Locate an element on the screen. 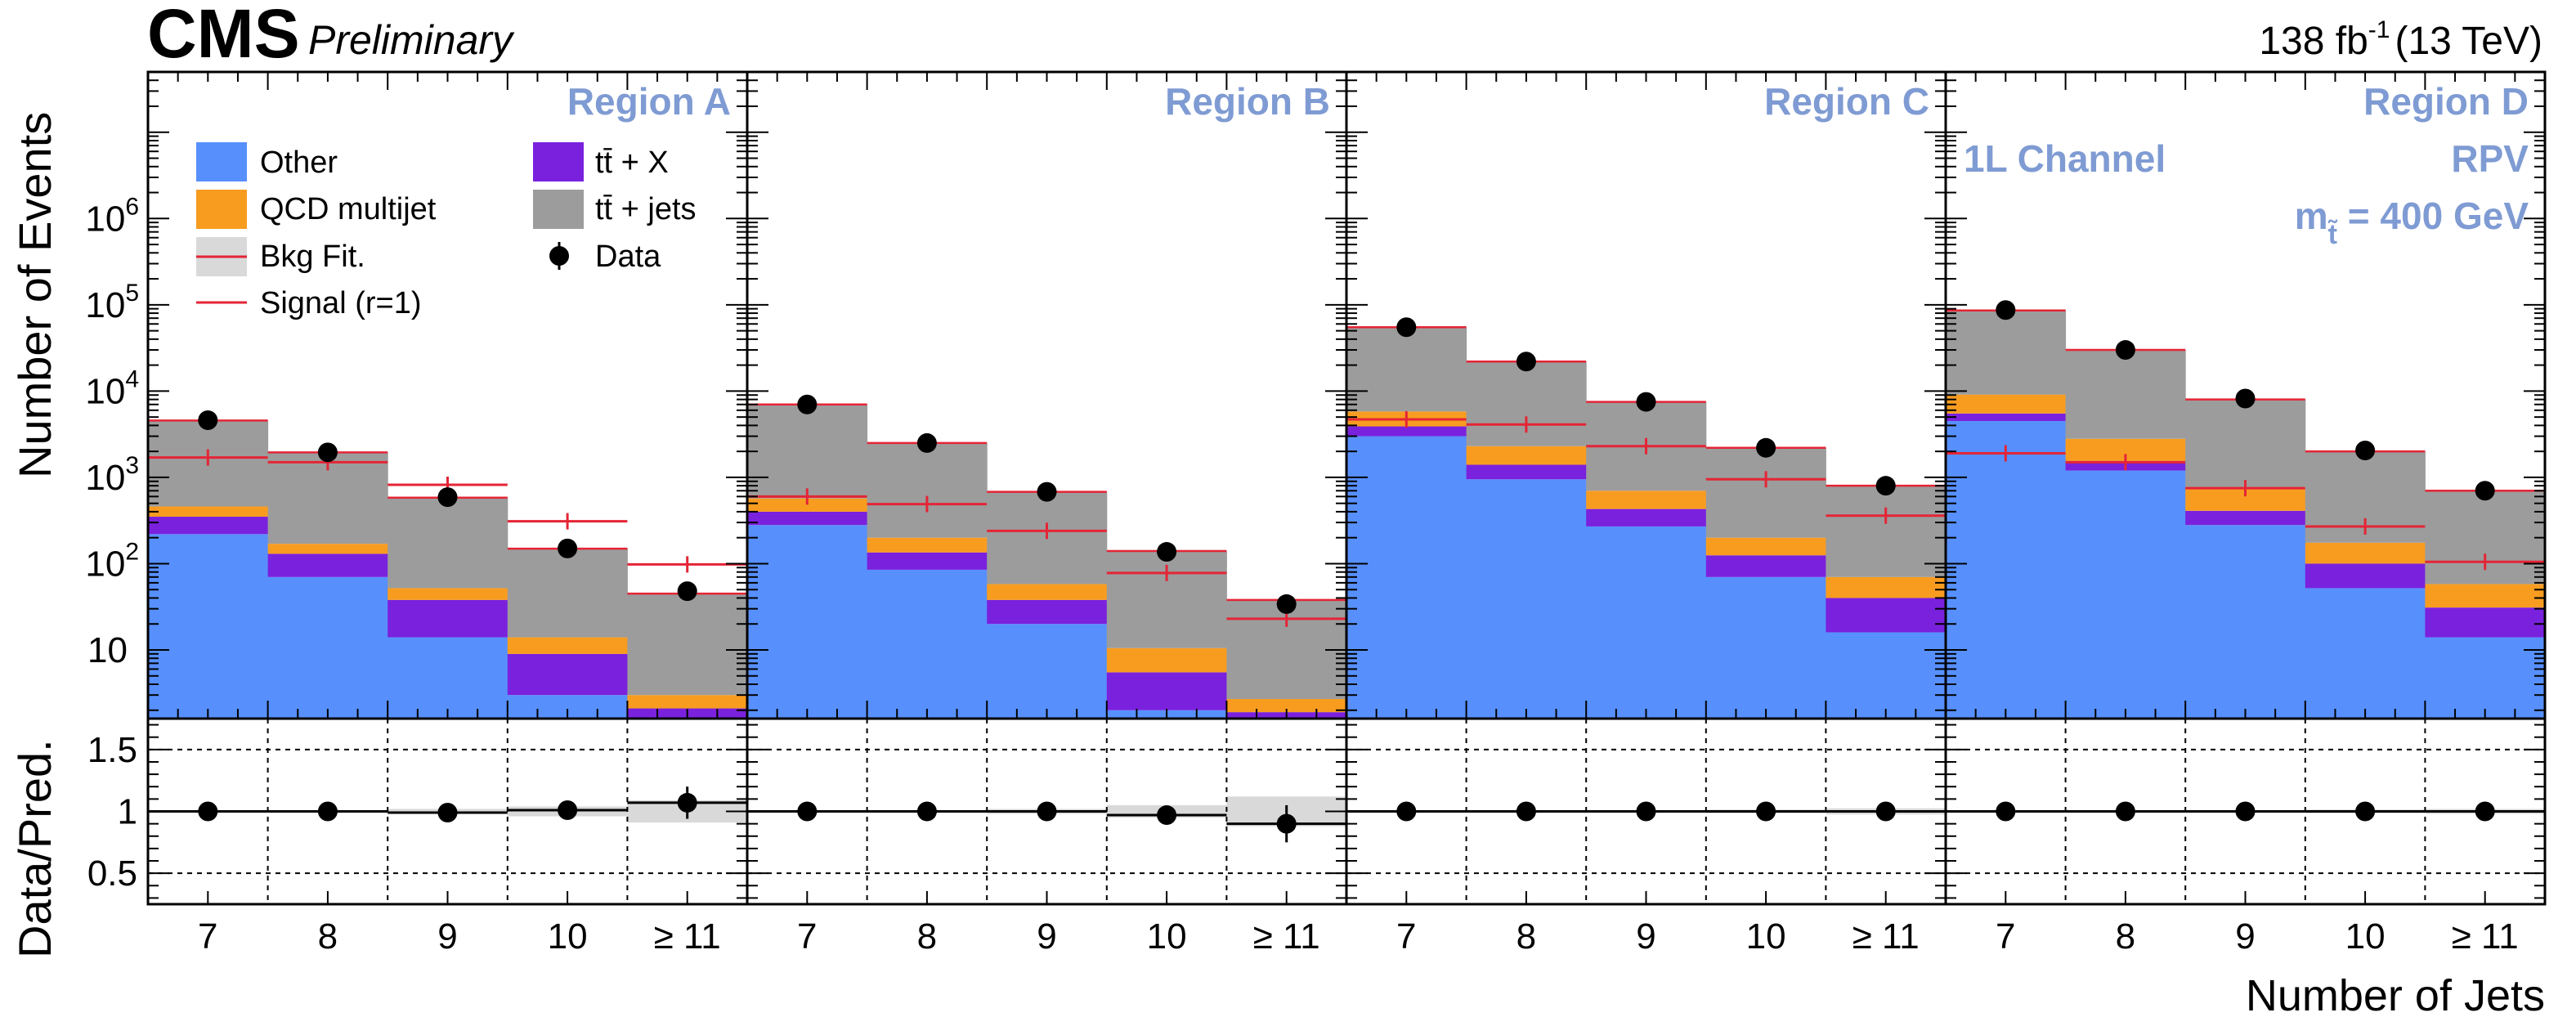 The image size is (2576, 1017). region-labels: Region B is located at coordinates (1247, 102).